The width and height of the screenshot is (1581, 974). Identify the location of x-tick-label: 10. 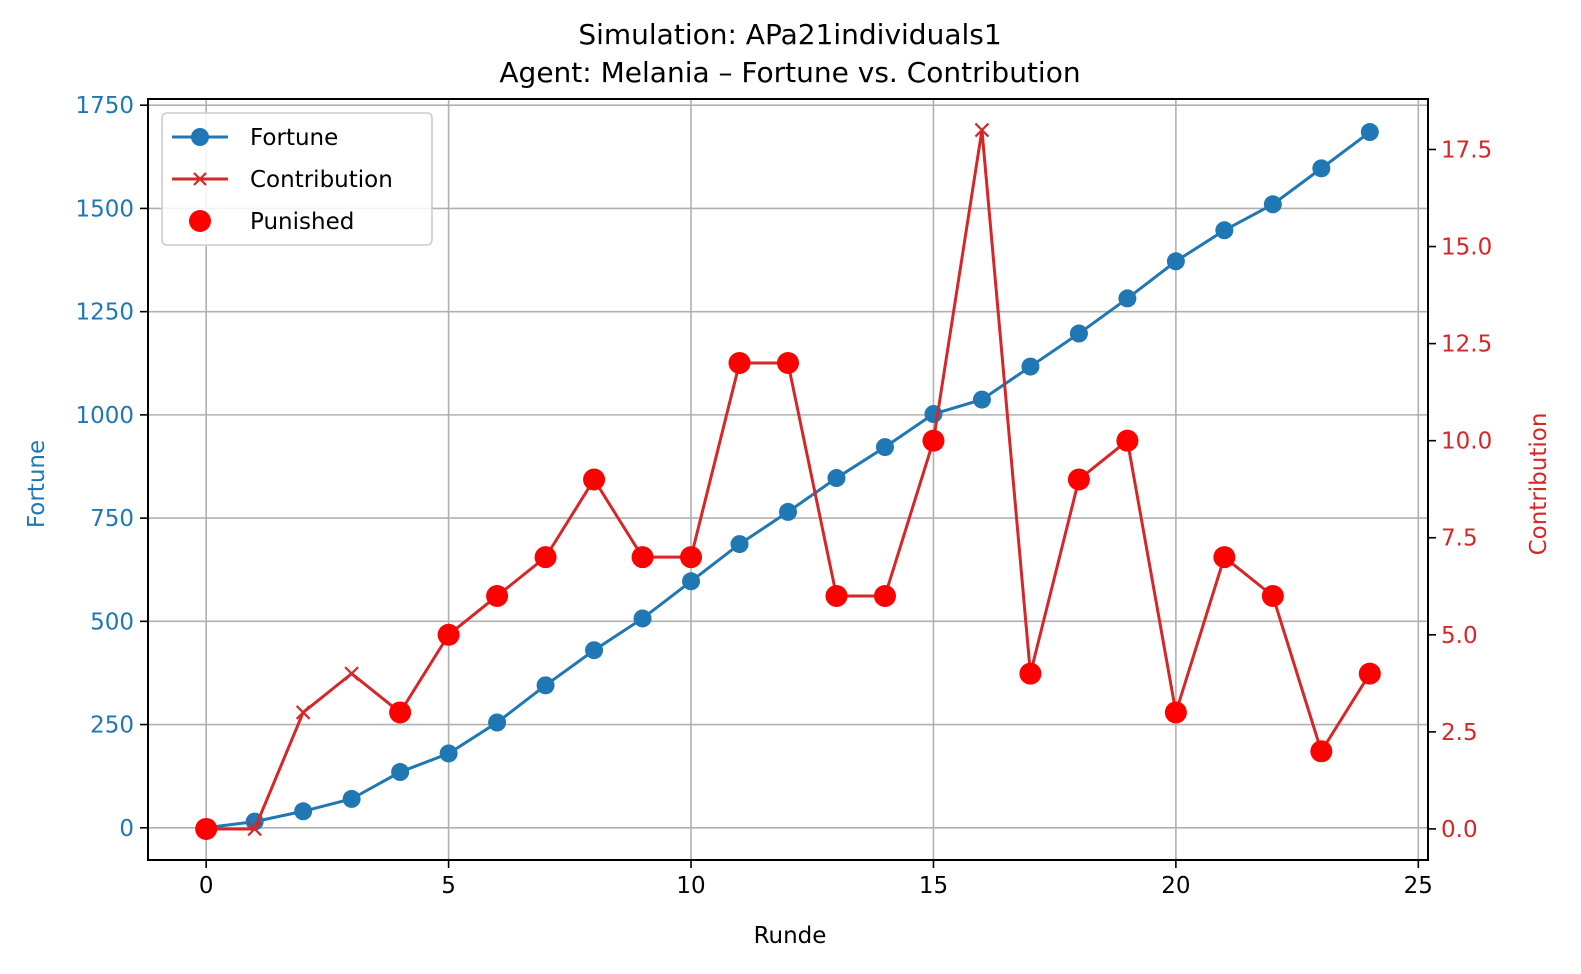
(690, 886).